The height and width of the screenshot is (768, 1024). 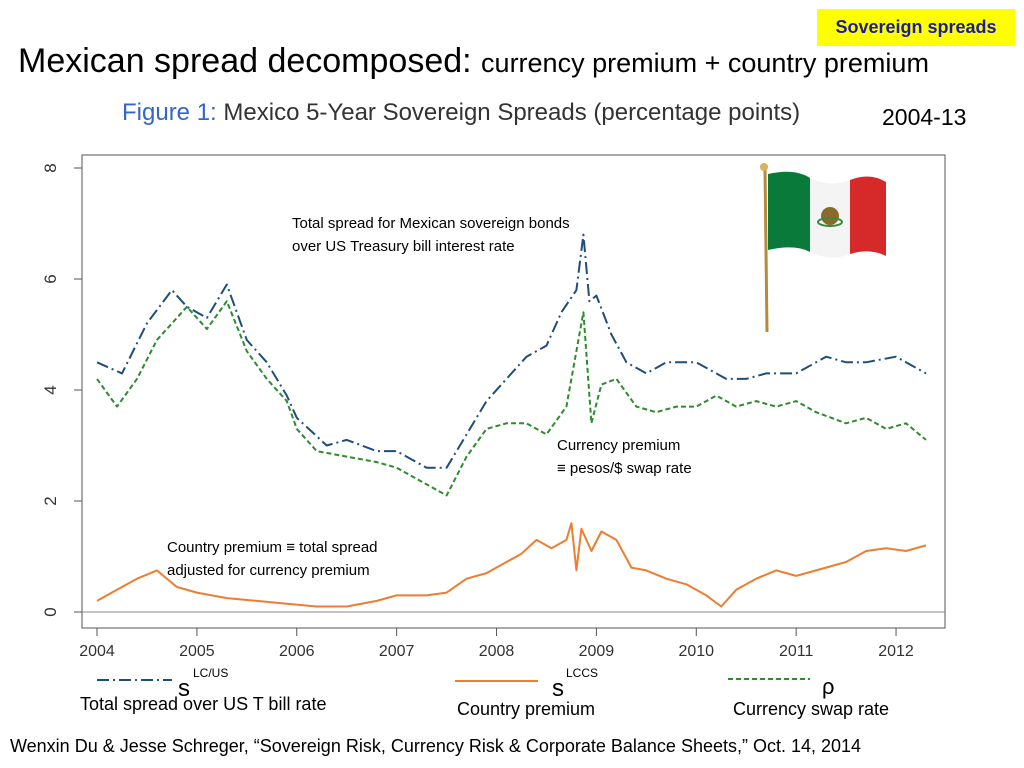 I want to click on legend-swap-symbol: ρ, so click(x=828, y=686).